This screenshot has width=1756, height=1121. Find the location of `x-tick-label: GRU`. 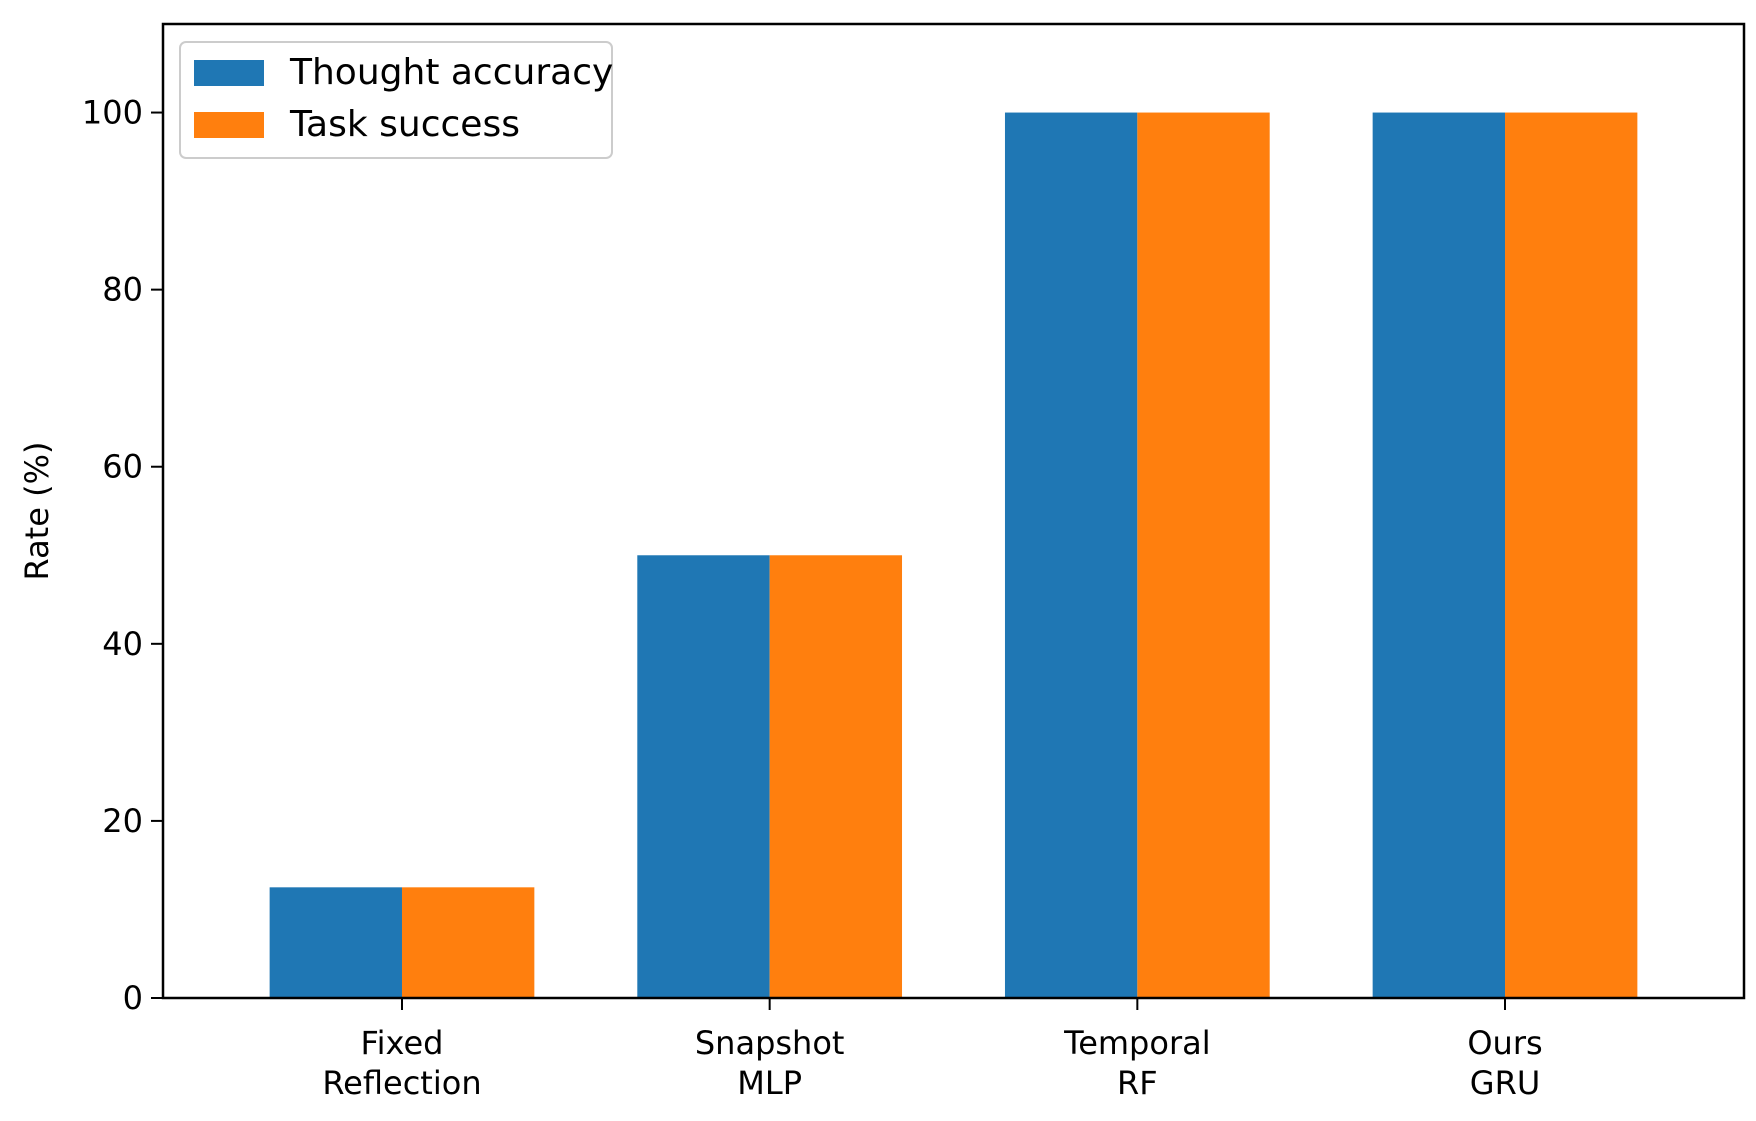

x-tick-label: GRU is located at coordinates (1505, 1083).